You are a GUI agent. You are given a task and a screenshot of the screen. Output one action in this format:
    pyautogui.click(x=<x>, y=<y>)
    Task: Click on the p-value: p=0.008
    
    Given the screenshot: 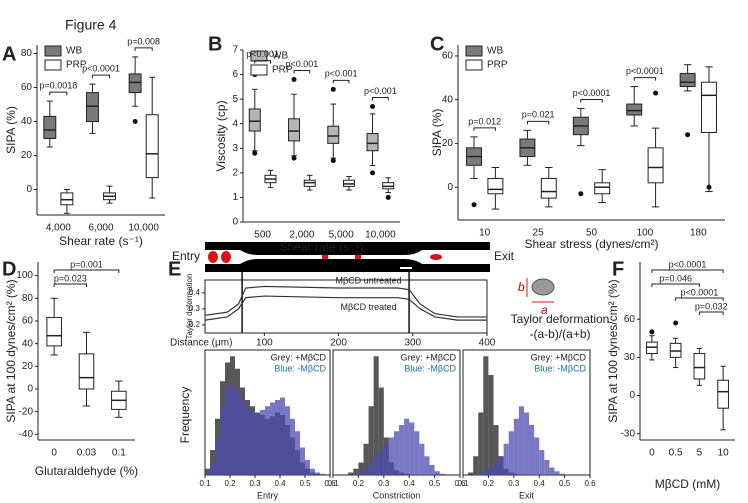 What is the action you would take?
    pyautogui.click(x=143, y=41)
    